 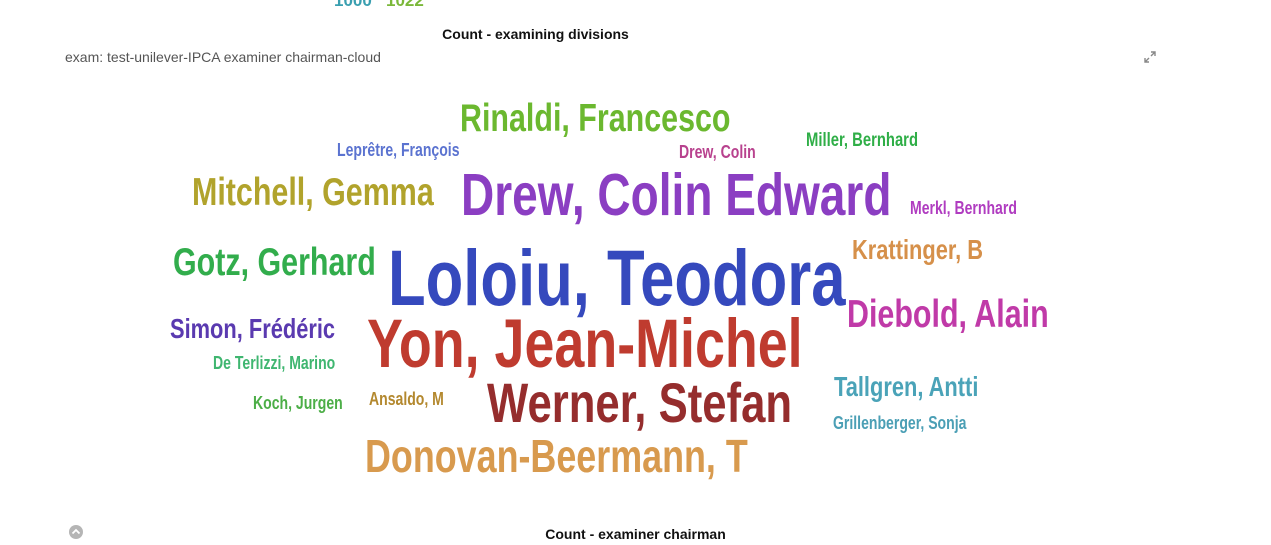 I want to click on cloud-word: Tallgren, Antti, so click(x=906, y=386).